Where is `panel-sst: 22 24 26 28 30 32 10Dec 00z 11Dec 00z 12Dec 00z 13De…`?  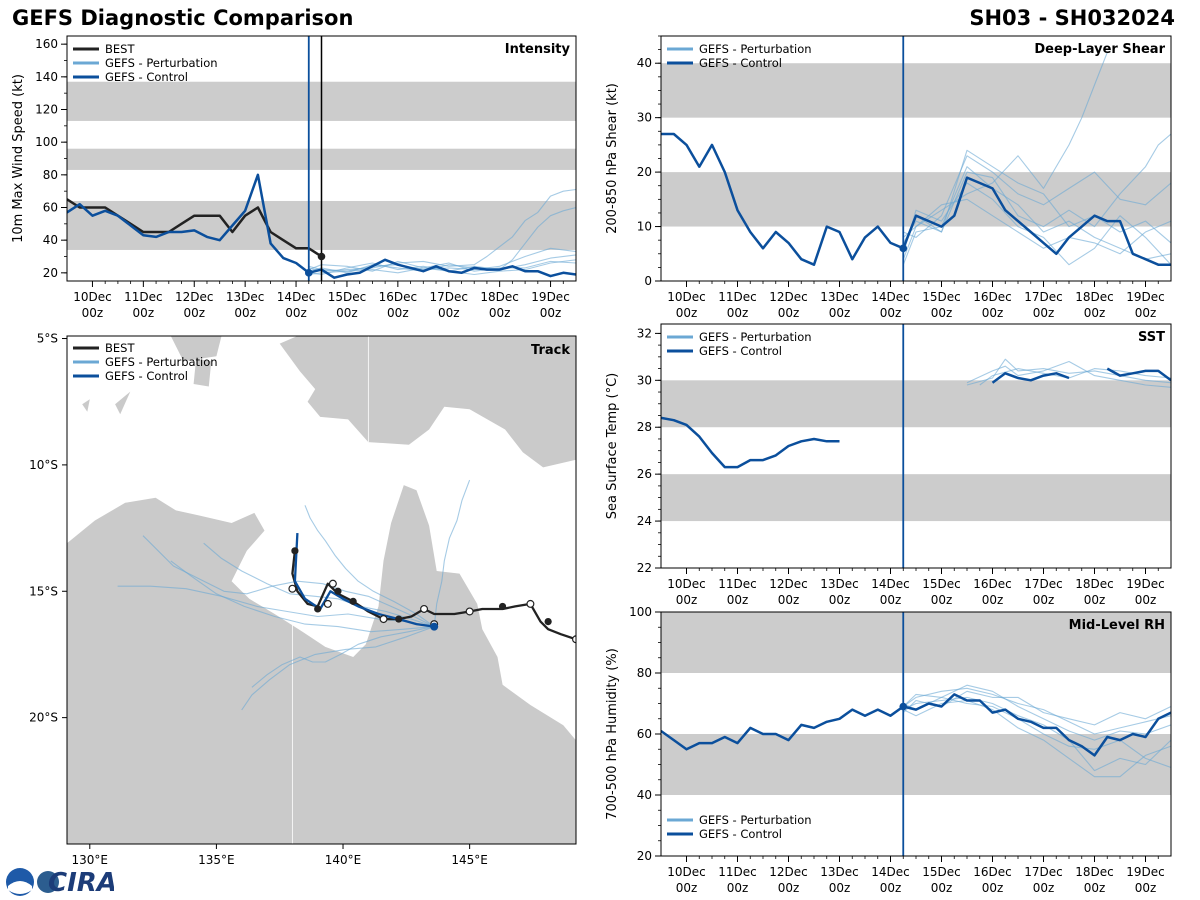 panel-sst: 22 24 26 28 30 32 10Dec 00z 11Dec 00z 12Dec 00z 13De… is located at coordinates (888, 465).